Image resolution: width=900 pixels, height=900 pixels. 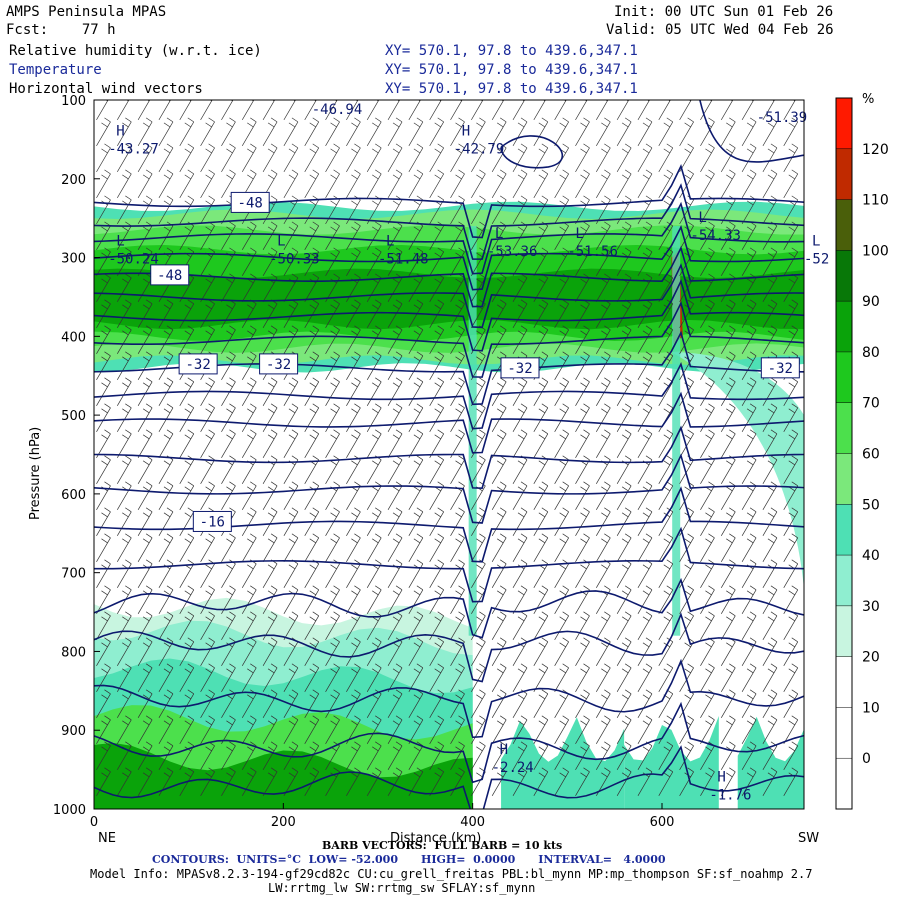 What do you see at coordinates (73, 416) in the screenshot?
I see `y-tick-label: 500` at bounding box center [73, 416].